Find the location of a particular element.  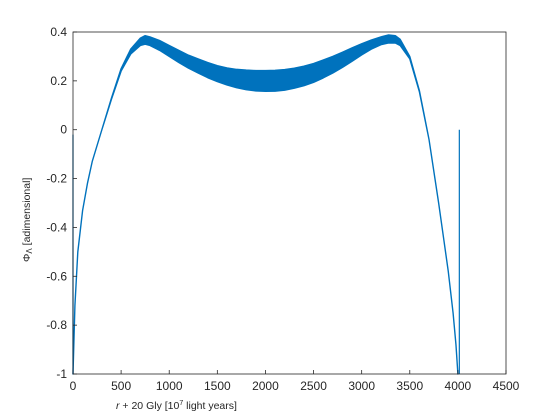

x-tick-label: 3500 is located at coordinates (409, 386).